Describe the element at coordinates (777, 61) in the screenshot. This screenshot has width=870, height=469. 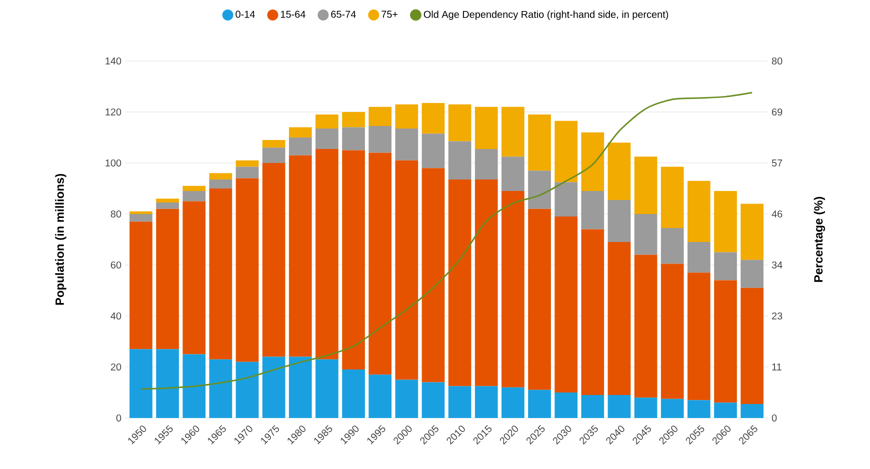
I see `y2-tick-label: 80` at that location.